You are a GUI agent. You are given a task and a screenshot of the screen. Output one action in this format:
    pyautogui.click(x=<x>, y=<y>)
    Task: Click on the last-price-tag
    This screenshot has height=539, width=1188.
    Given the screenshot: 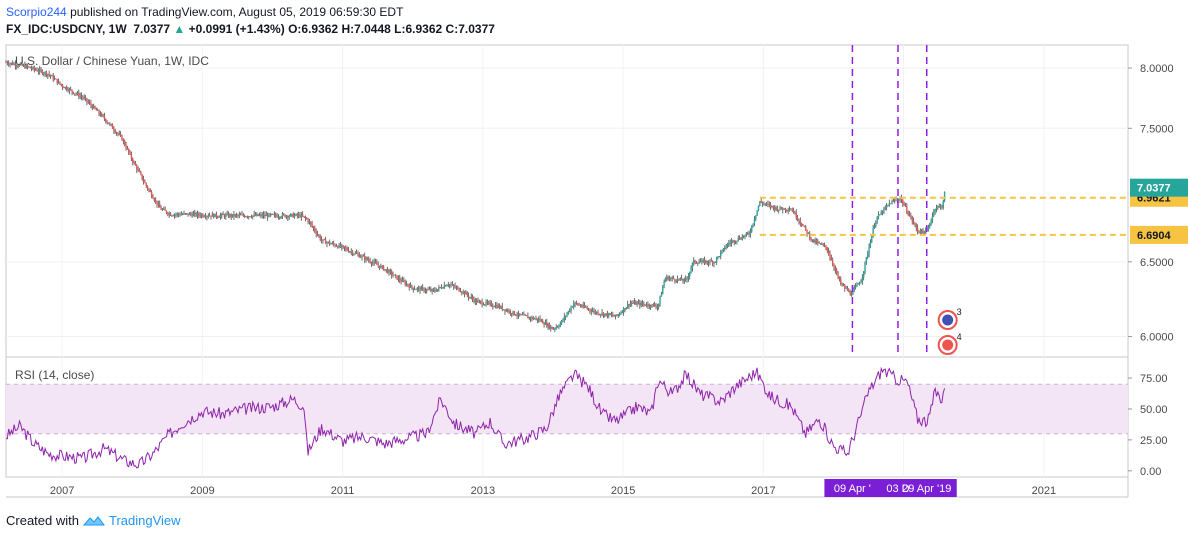 What is the action you would take?
    pyautogui.click(x=1159, y=187)
    